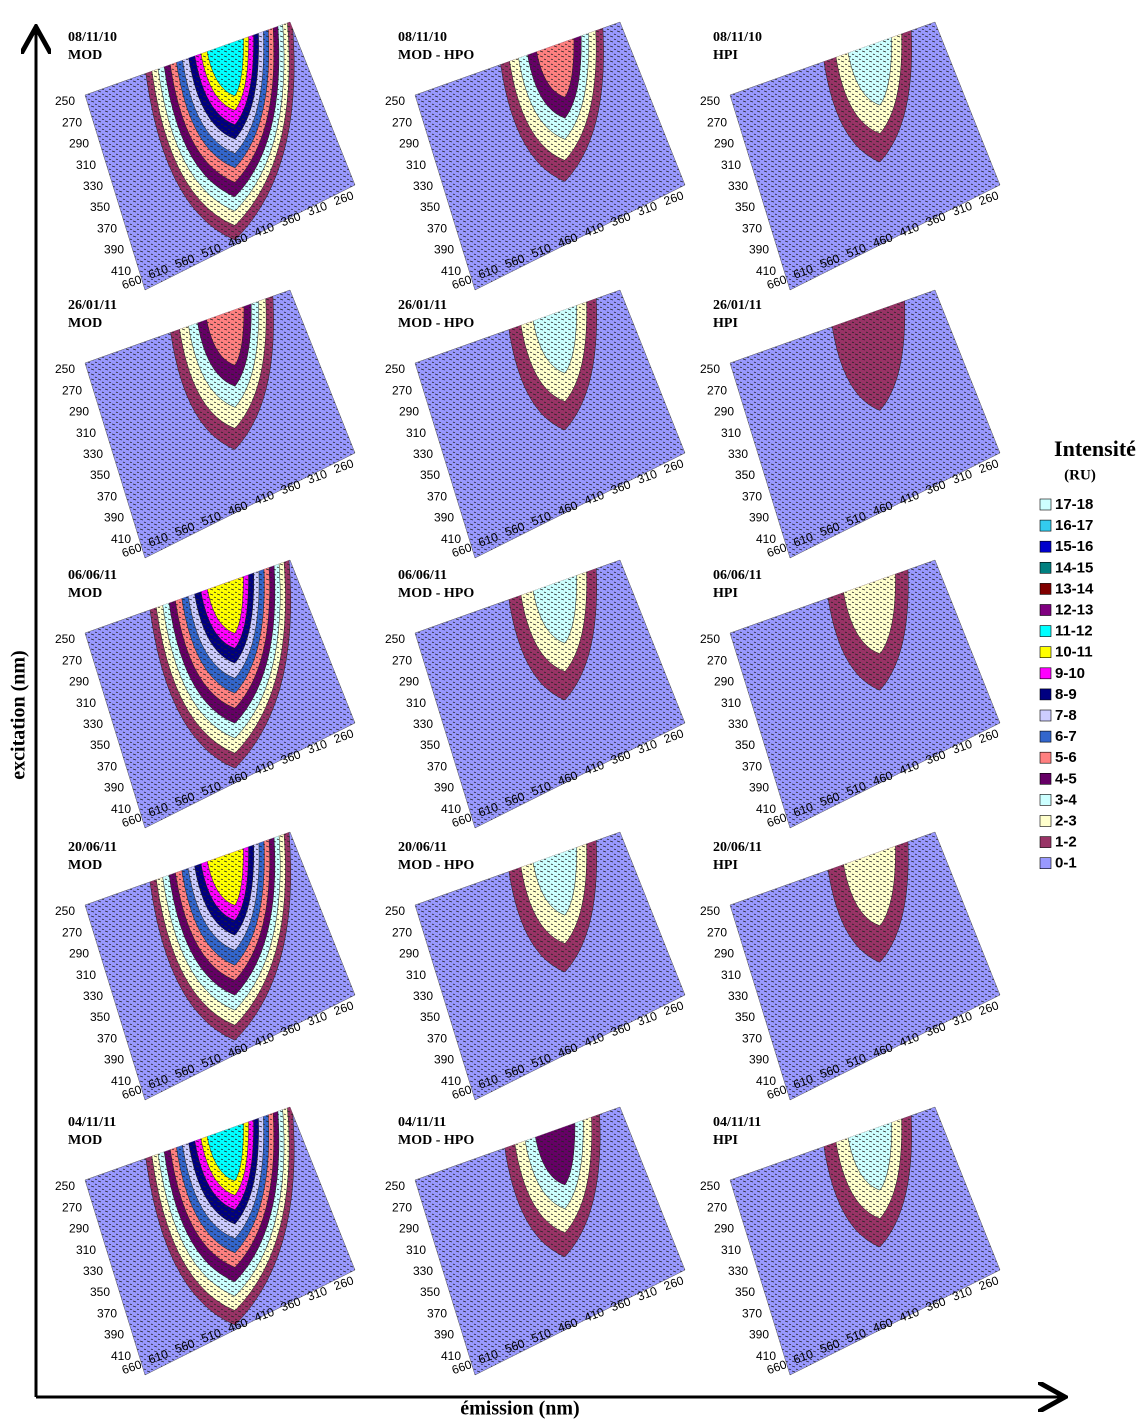 This screenshot has width=1148, height=1421. What do you see at coordinates (1095, 448) in the screenshot?
I see `legend-title: Intensité` at bounding box center [1095, 448].